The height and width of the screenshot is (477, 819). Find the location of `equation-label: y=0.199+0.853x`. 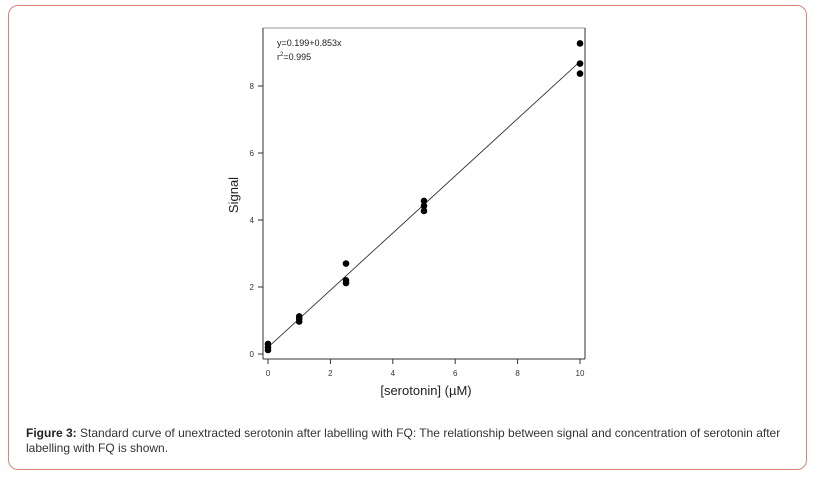

equation-label: y=0.199+0.853x is located at coordinates (309, 43).